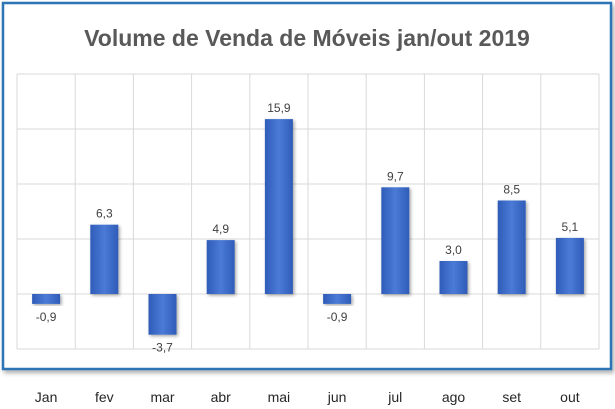 This screenshot has width=615, height=409. Describe the element at coordinates (395, 240) in the screenshot. I see `bar-jul` at that location.